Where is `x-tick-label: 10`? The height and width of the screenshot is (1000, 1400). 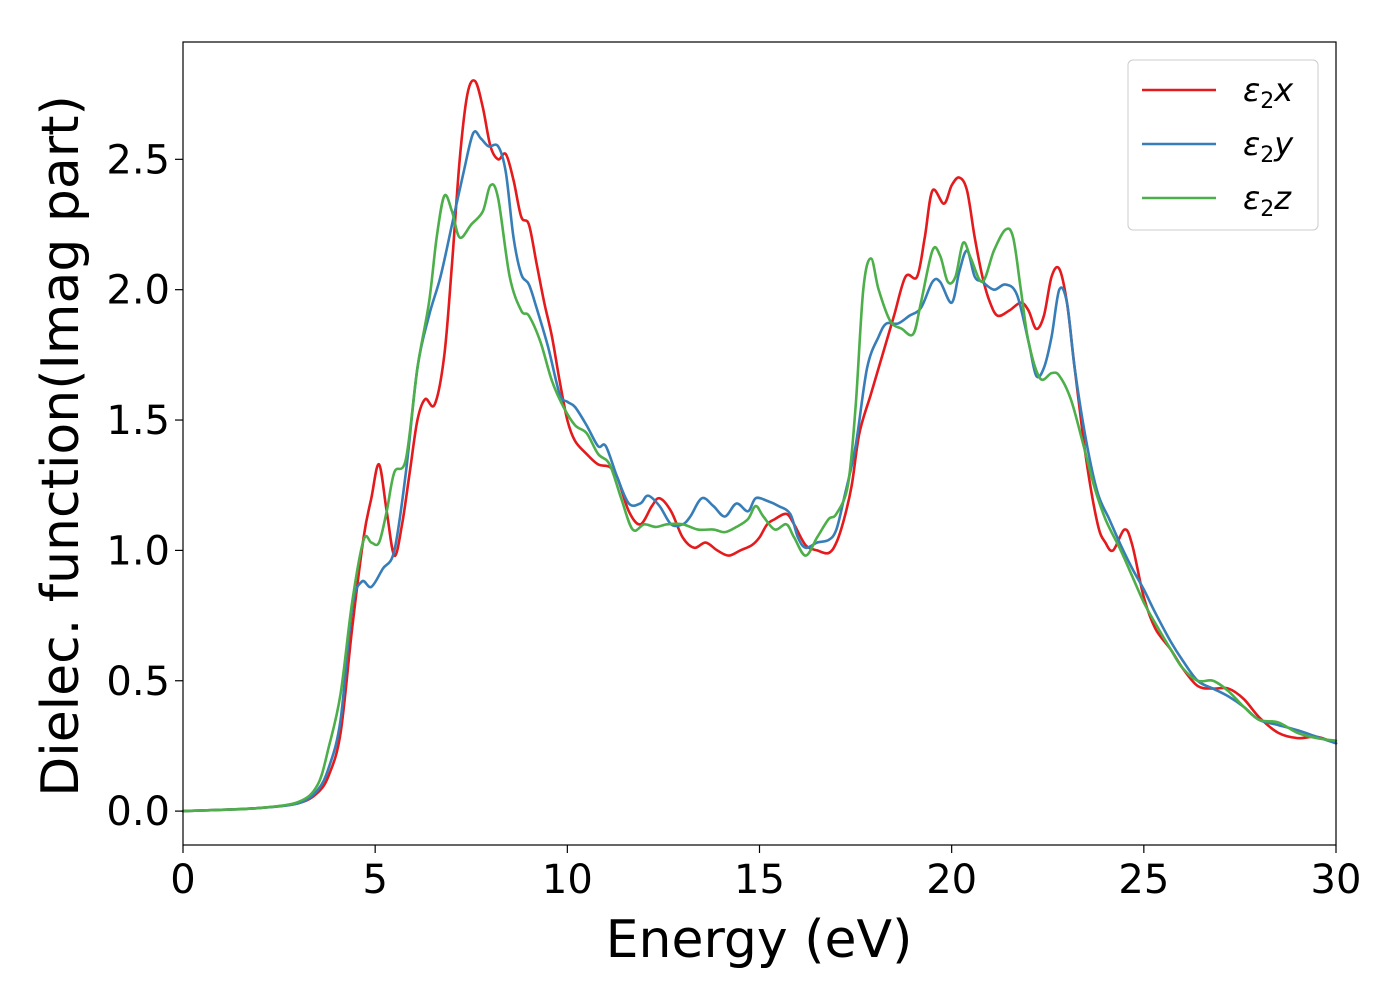 x-tick-label: 10 is located at coordinates (567, 880).